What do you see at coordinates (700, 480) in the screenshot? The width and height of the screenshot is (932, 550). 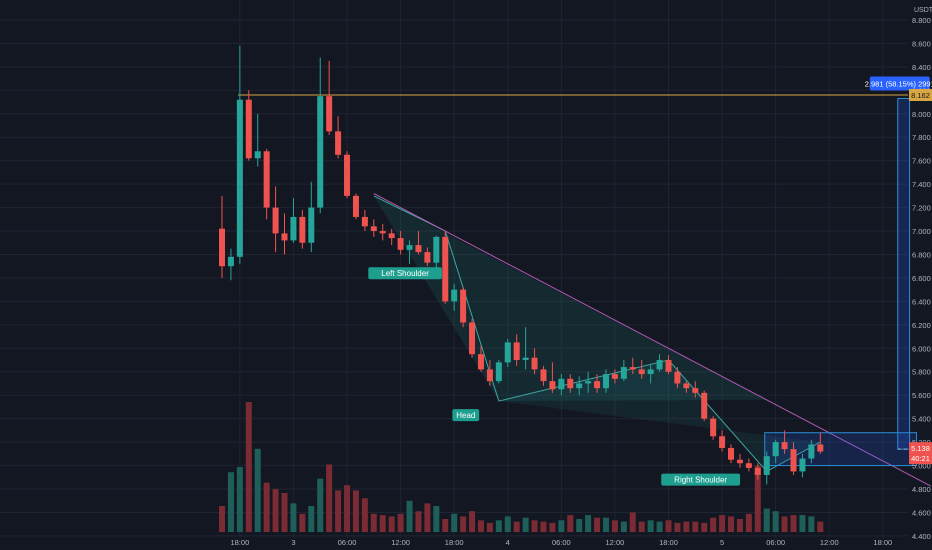 I see `pattern-label: Right Shoulder` at bounding box center [700, 480].